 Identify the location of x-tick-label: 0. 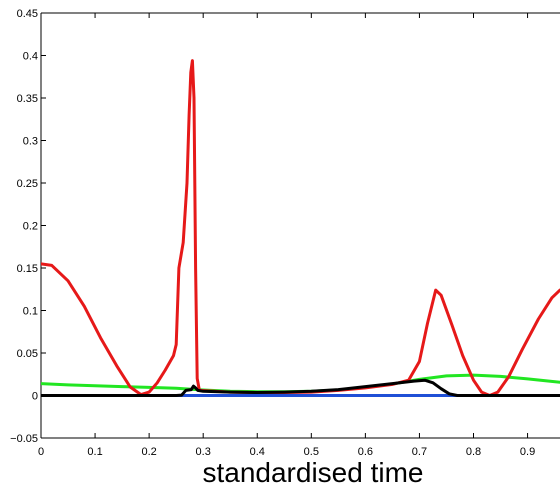
(41, 452).